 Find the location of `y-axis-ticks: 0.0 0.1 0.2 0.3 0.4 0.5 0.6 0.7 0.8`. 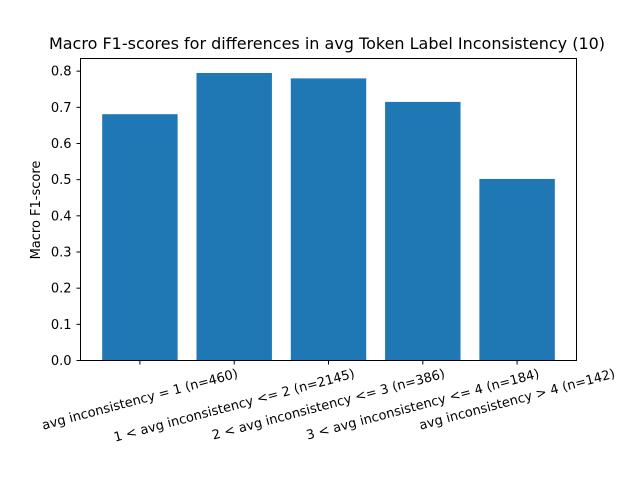

y-axis-ticks: 0.0 0.1 0.2 0.3 0.4 0.5 0.6 0.7 0.8 is located at coordinates (66, 217).